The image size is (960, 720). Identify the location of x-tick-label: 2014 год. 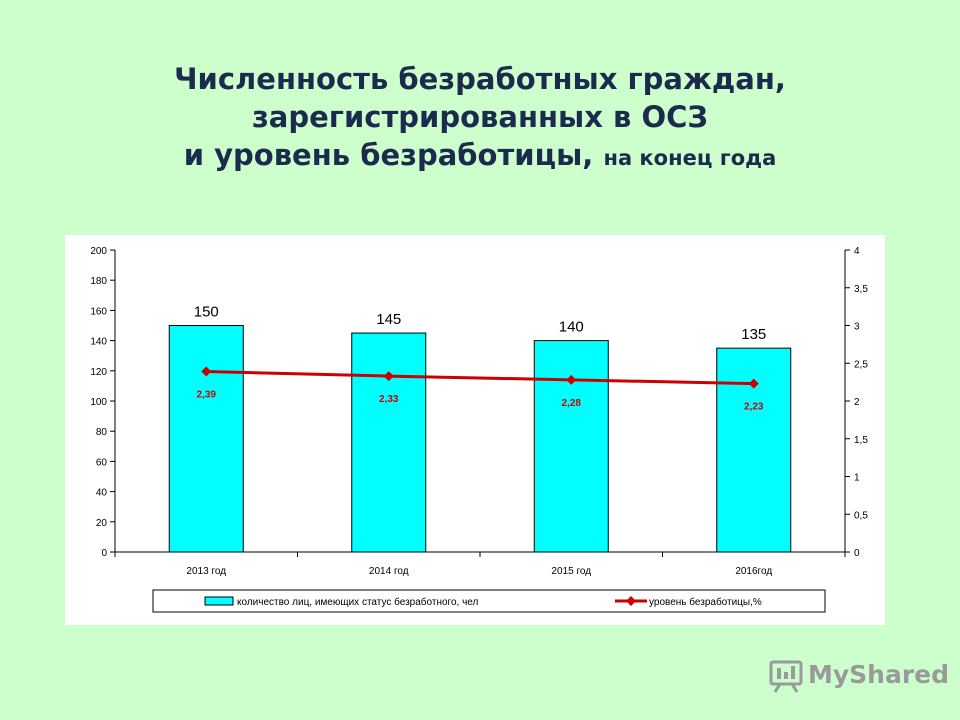
(389, 571).